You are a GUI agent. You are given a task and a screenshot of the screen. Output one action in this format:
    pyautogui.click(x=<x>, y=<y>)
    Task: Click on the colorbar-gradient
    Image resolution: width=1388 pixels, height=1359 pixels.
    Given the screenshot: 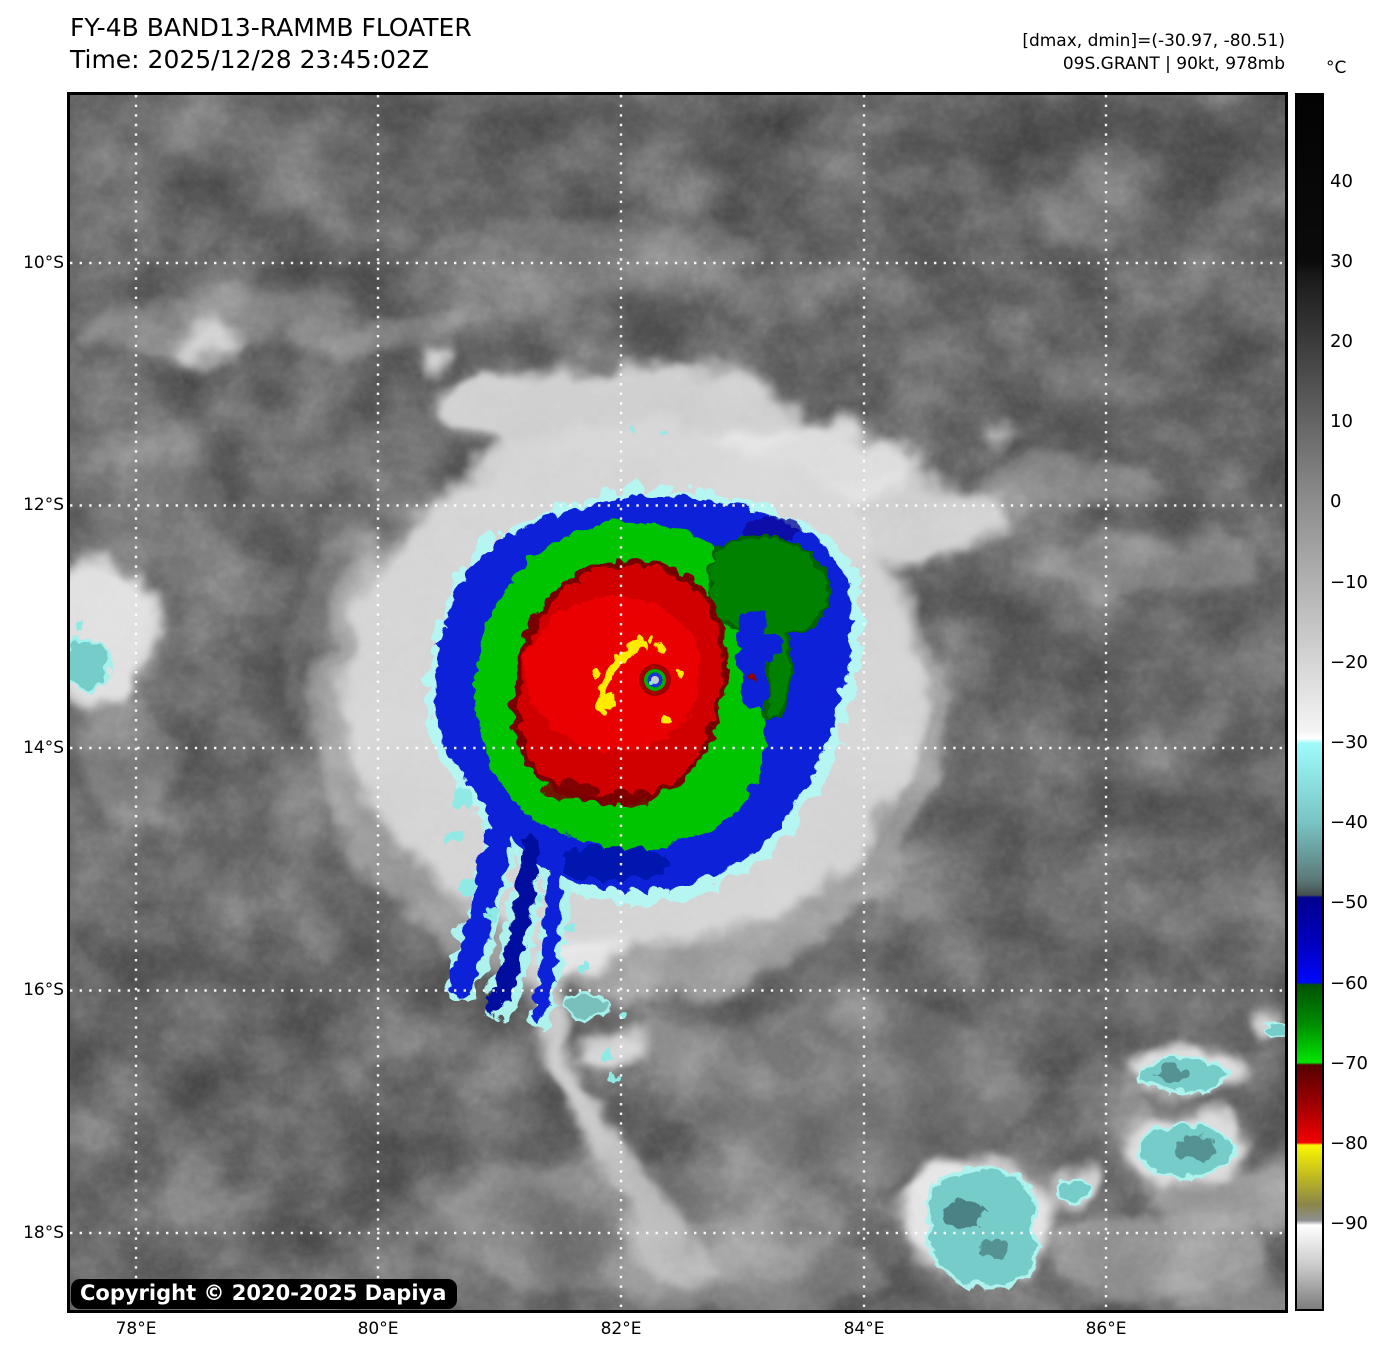 What is the action you would take?
    pyautogui.click(x=1309, y=702)
    